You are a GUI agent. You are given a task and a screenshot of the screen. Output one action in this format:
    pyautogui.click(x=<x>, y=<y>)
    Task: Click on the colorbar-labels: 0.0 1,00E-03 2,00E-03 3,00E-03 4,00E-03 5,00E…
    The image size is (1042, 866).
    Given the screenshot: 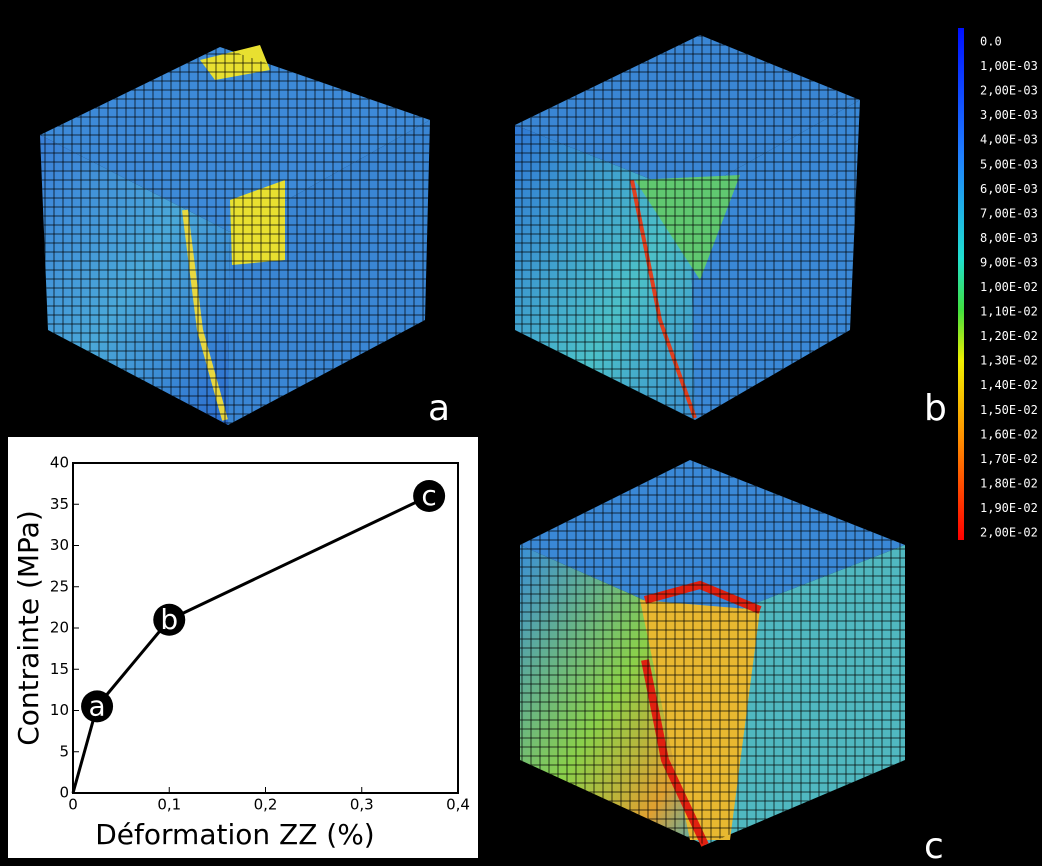 What is the action you would take?
    pyautogui.click(x=1009, y=287)
    